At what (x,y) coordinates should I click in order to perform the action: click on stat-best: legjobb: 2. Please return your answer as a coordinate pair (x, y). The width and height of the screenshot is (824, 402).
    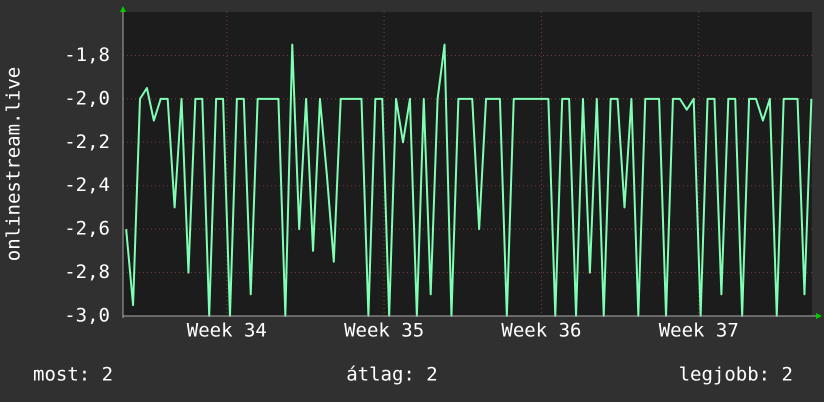
    Looking at the image, I should click on (736, 375).